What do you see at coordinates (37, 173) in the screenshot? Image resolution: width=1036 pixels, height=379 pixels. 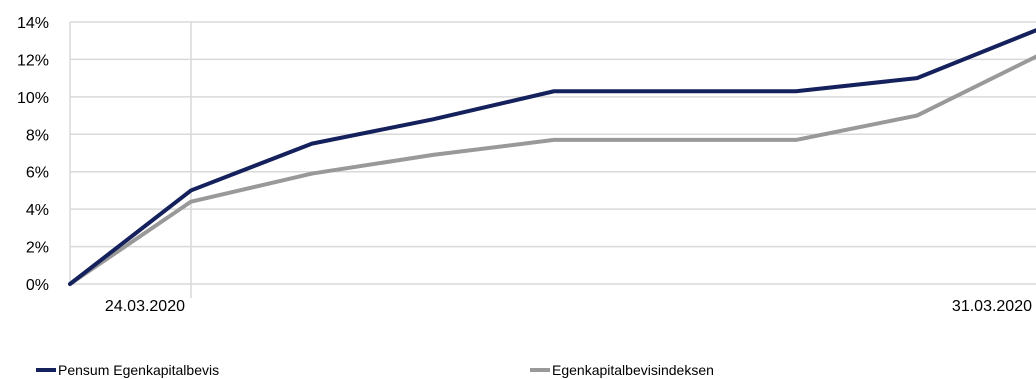 I see `y-tick-label: 6%` at bounding box center [37, 173].